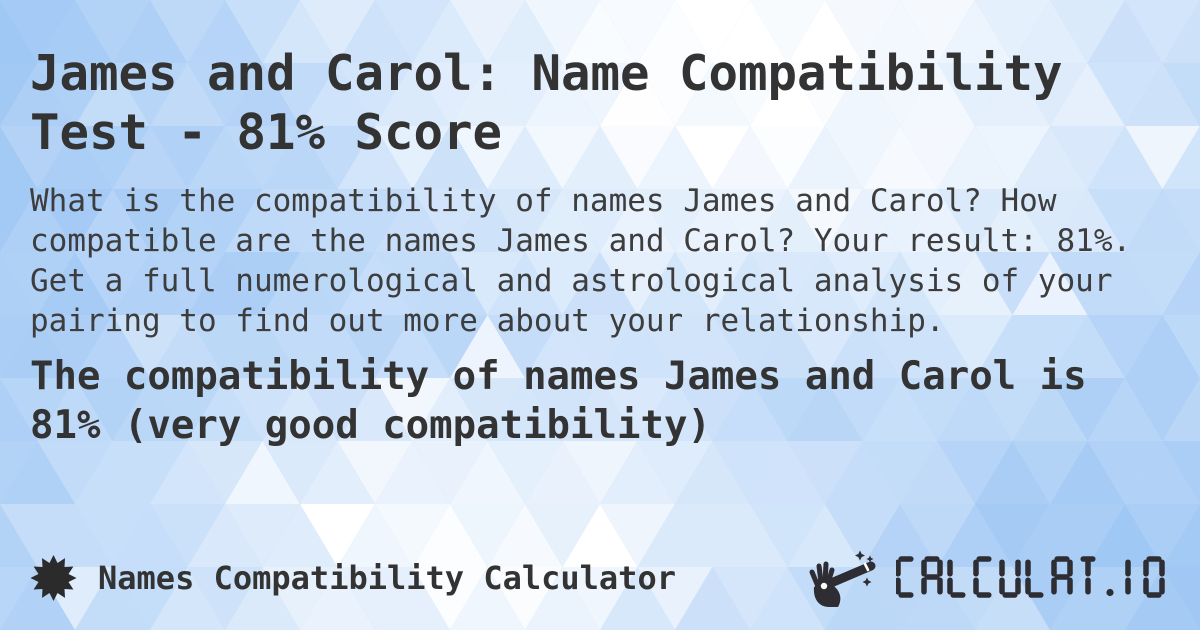 The height and width of the screenshot is (630, 1200). I want to click on starburst-icon, so click(53, 578).